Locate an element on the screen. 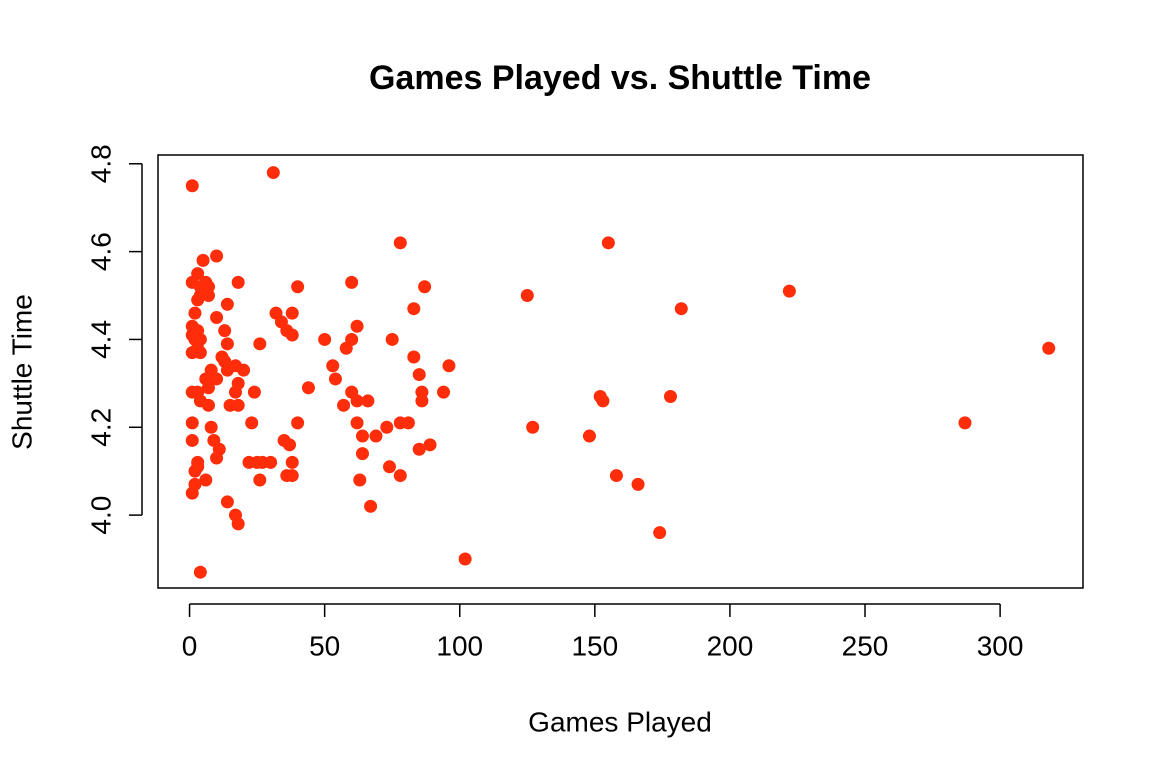  chart-title: Games Played vs. Shuttle Time is located at coordinates (620, 78).